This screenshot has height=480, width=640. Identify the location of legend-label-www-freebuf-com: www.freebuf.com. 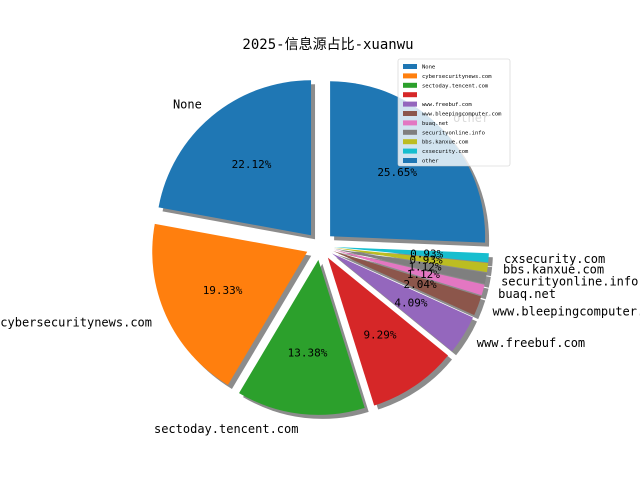
(447, 105).